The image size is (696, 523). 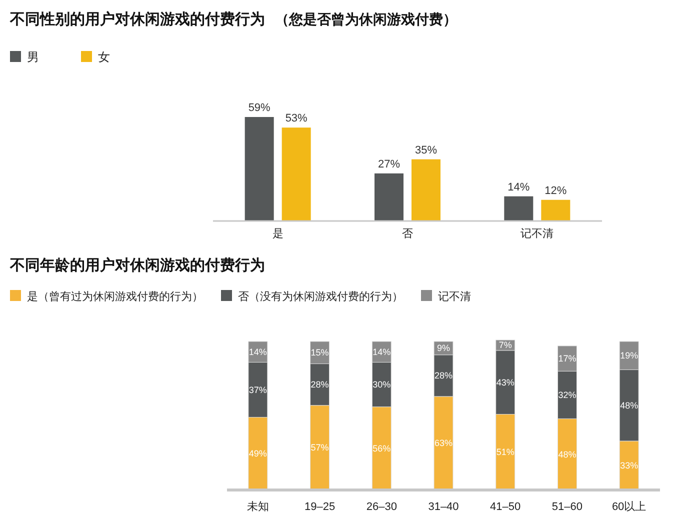 I want to click on data-label: 30%, so click(x=381, y=385).